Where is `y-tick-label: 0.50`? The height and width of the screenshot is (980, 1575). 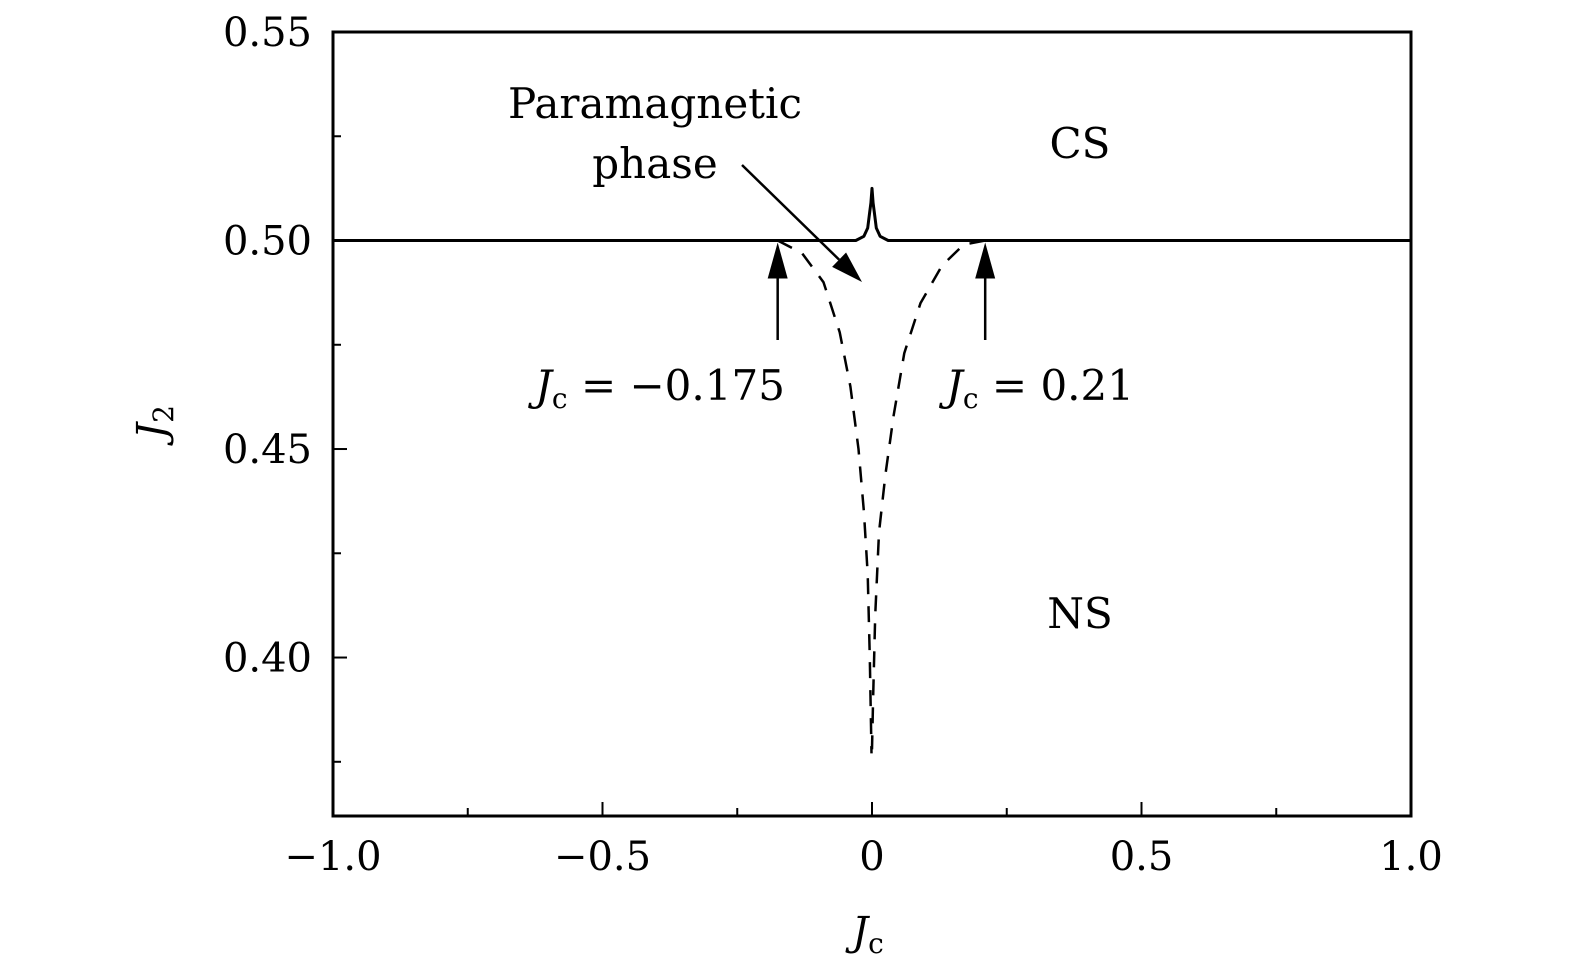
y-tick-label: 0.50 is located at coordinates (267, 242).